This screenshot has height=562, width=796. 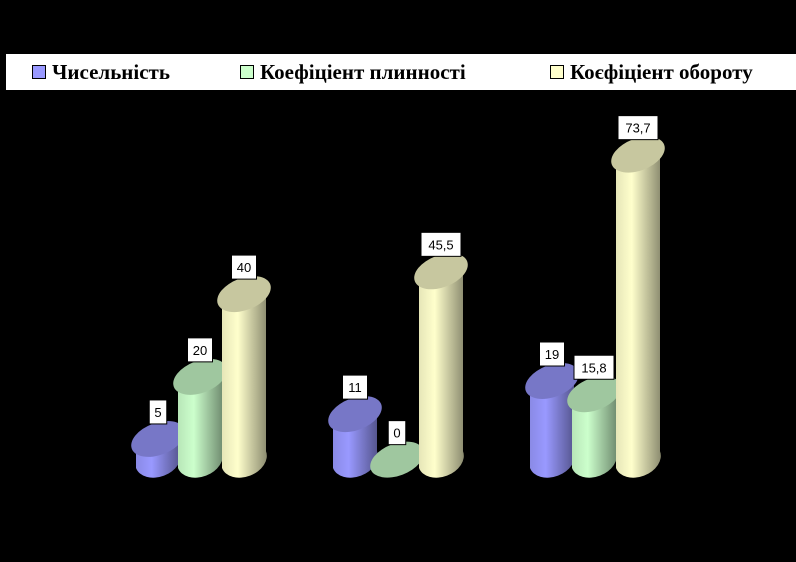 I want to click on data-label-text-0-1: 11, so click(x=355, y=387).